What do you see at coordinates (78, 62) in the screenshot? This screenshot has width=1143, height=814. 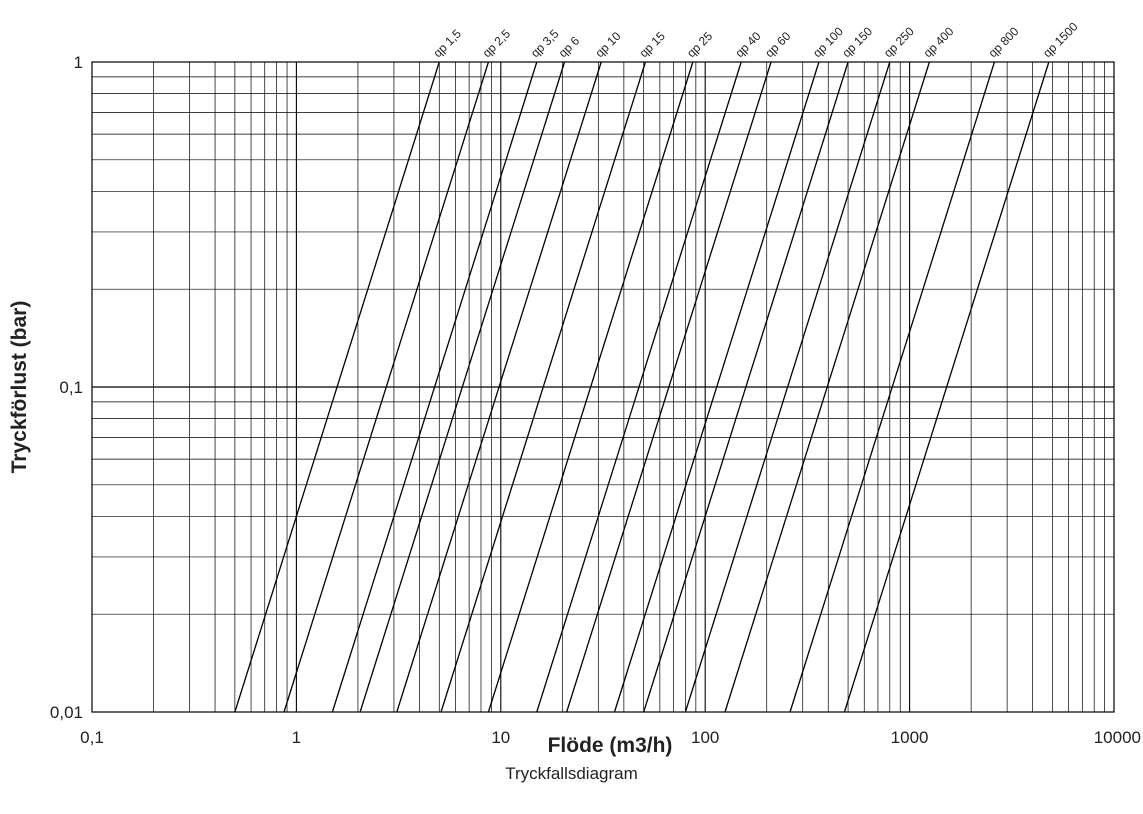 I see `y-tick-label: 1` at bounding box center [78, 62].